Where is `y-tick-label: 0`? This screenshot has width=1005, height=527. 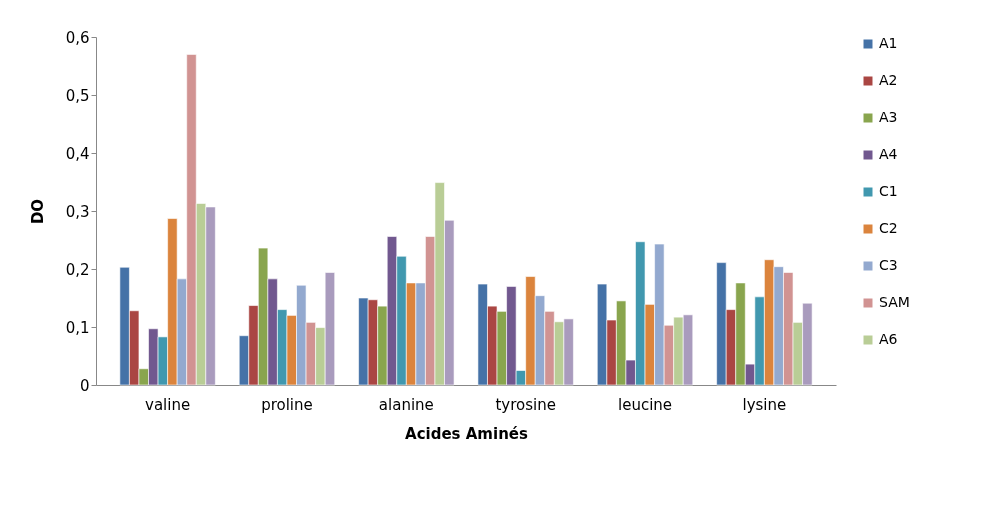 y-tick-label: 0 is located at coordinates (84, 385).